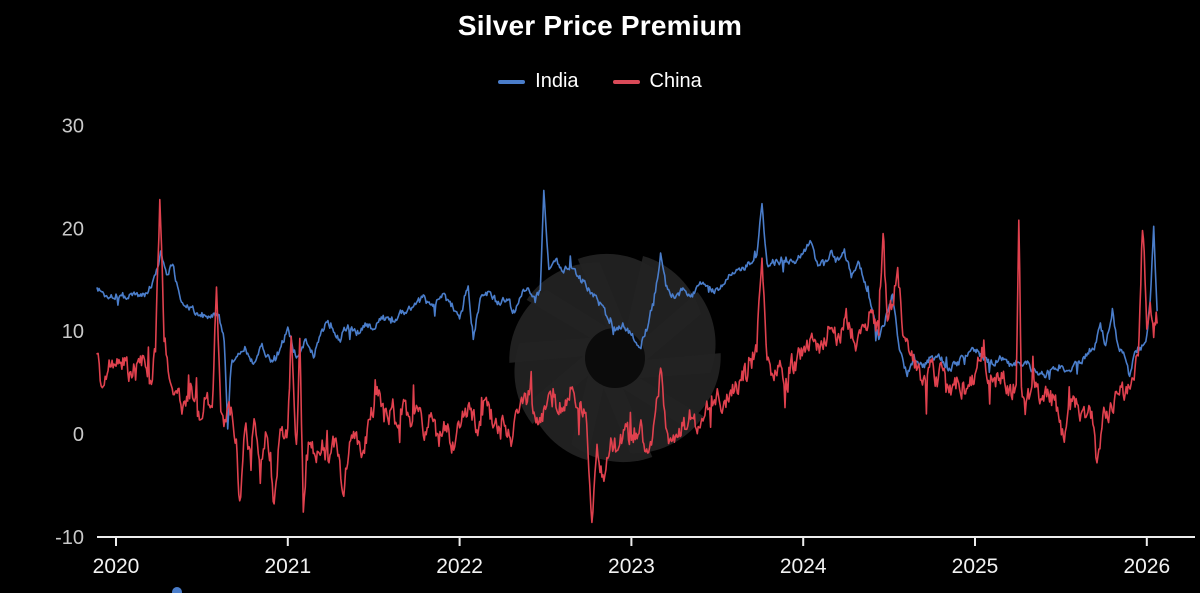  I want to click on x-tick-label: 2020, so click(116, 566).